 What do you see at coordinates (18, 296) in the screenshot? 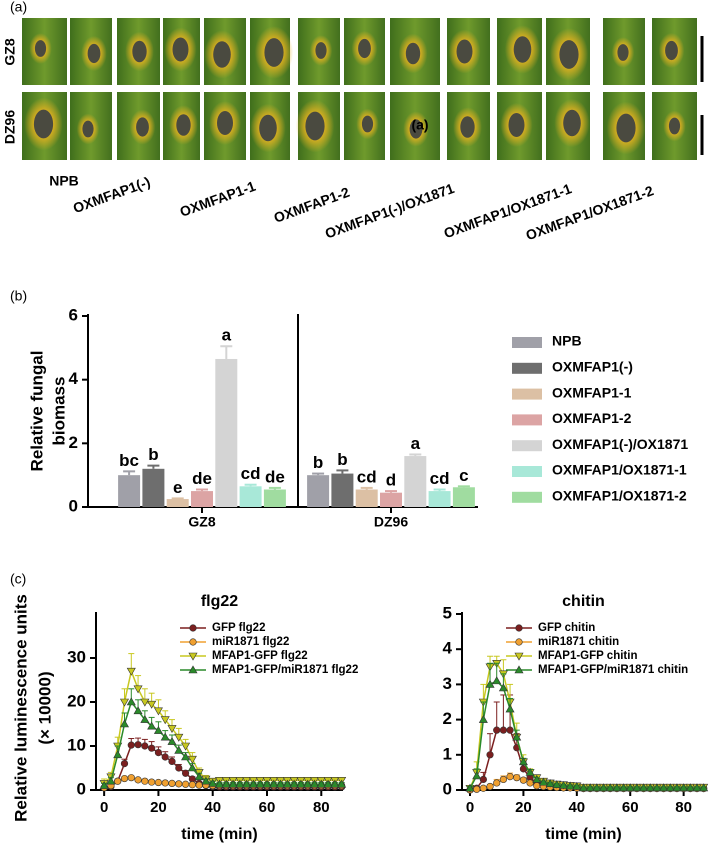
I see `panel-label: (b)` at bounding box center [18, 296].